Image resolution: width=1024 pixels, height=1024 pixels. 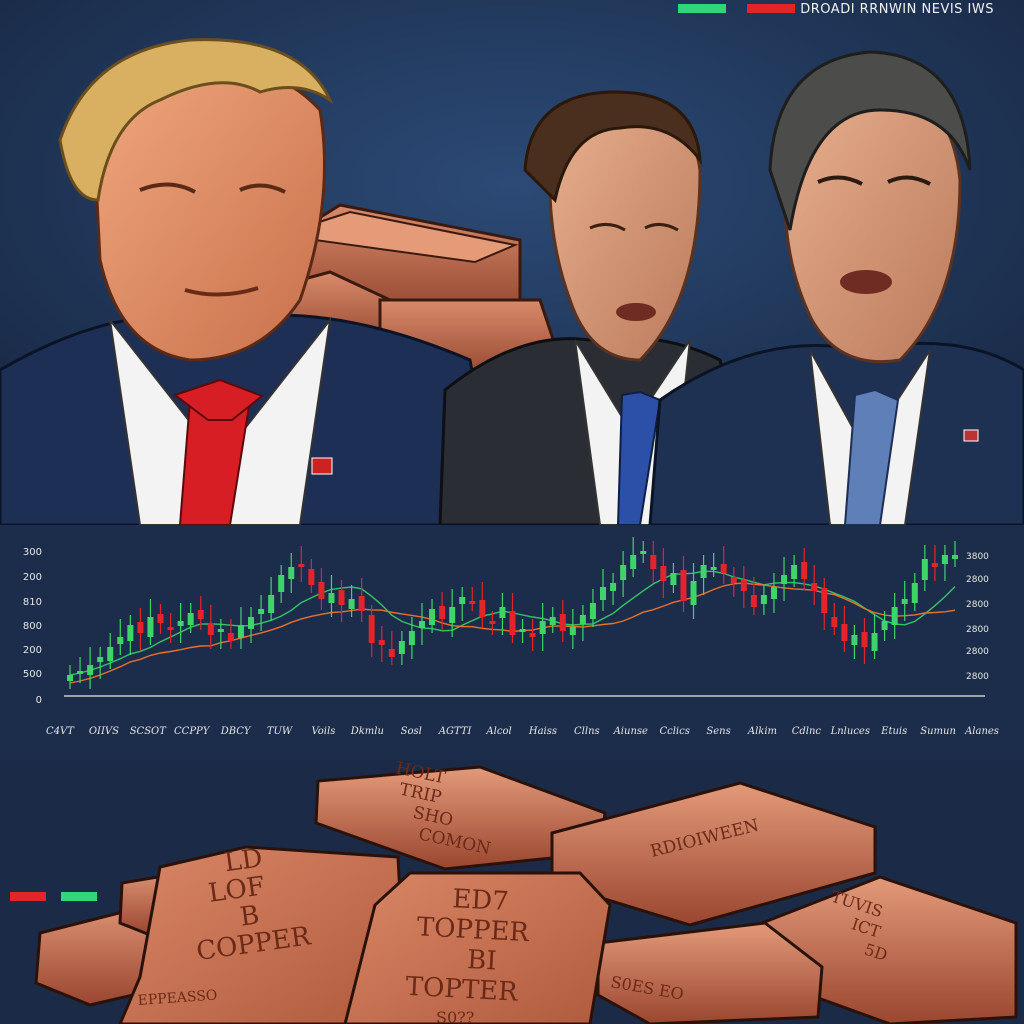 I want to click on copper-bar-middle-right: S0ES EO, so click(x=710, y=972).